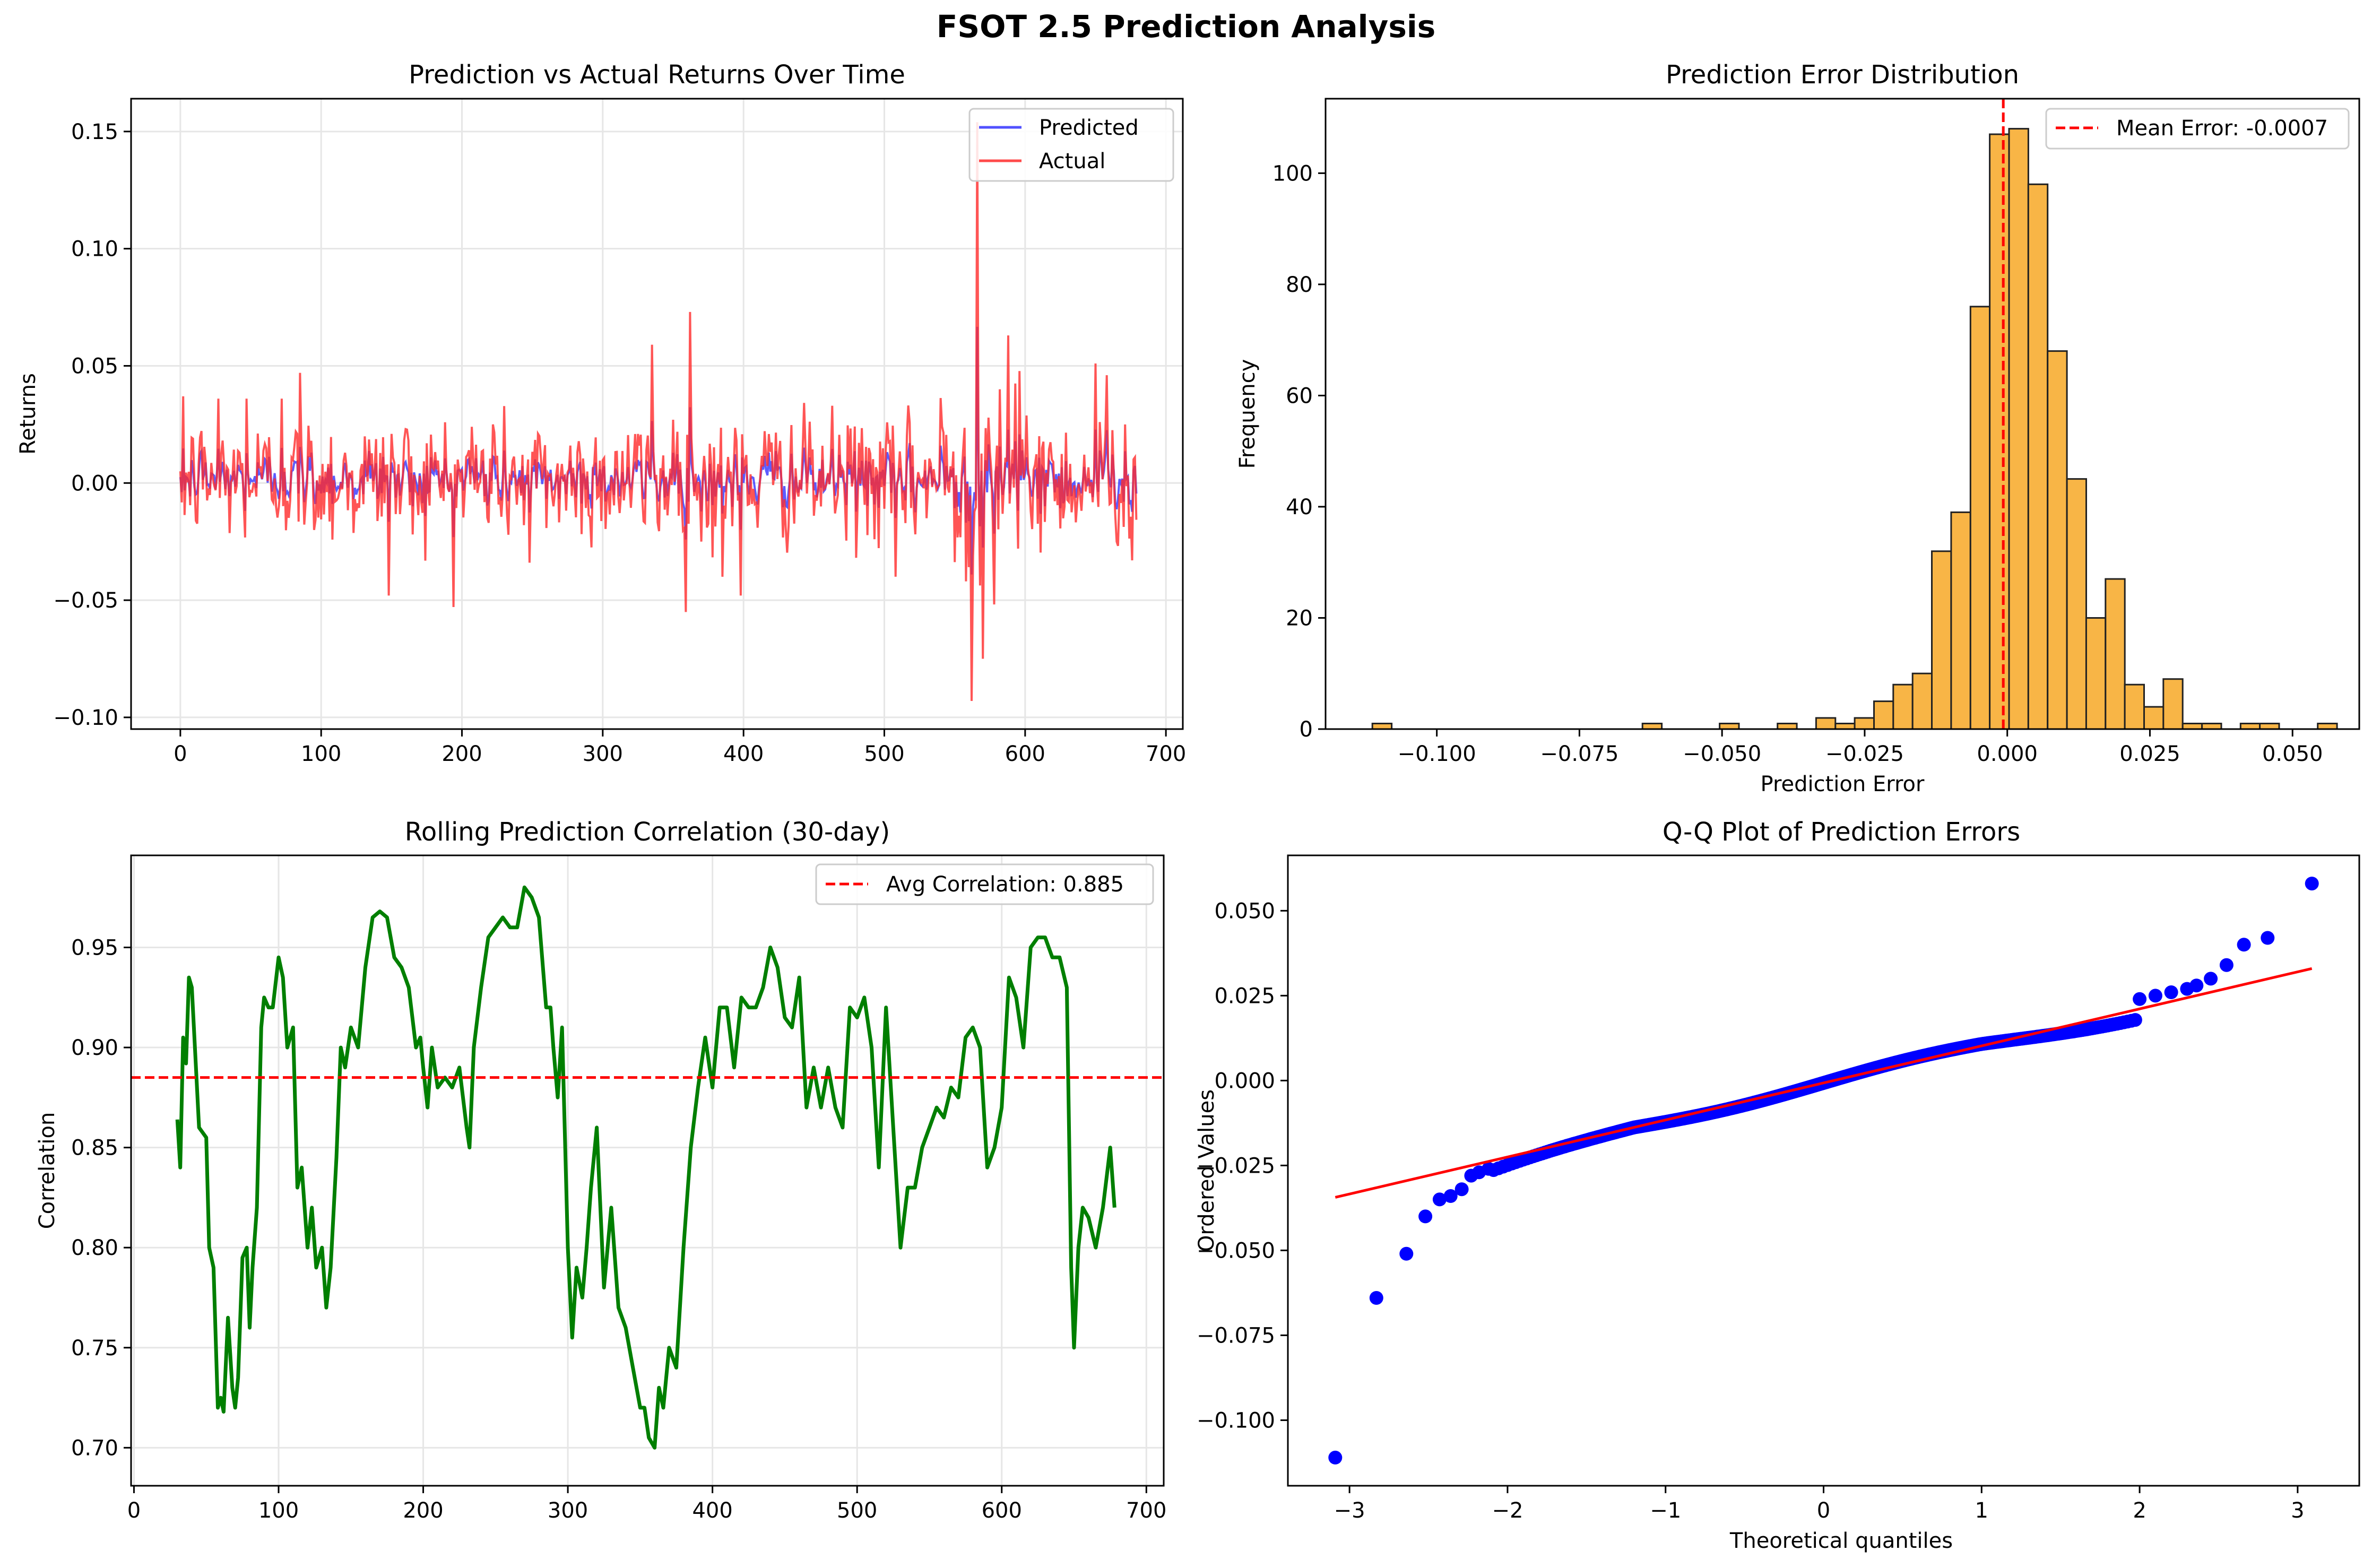  What do you see at coordinates (2292, 754) in the screenshot?
I see `histogram-x-tick-label: 0.050` at bounding box center [2292, 754].